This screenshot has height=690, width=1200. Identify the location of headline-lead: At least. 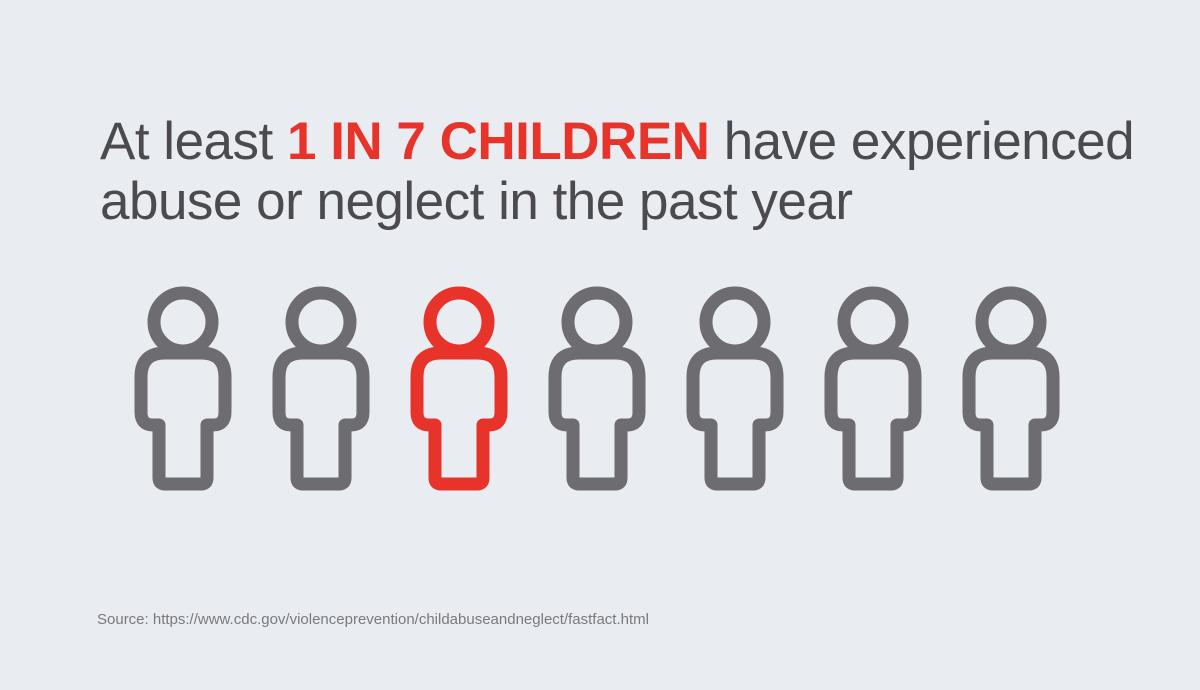
(186, 141).